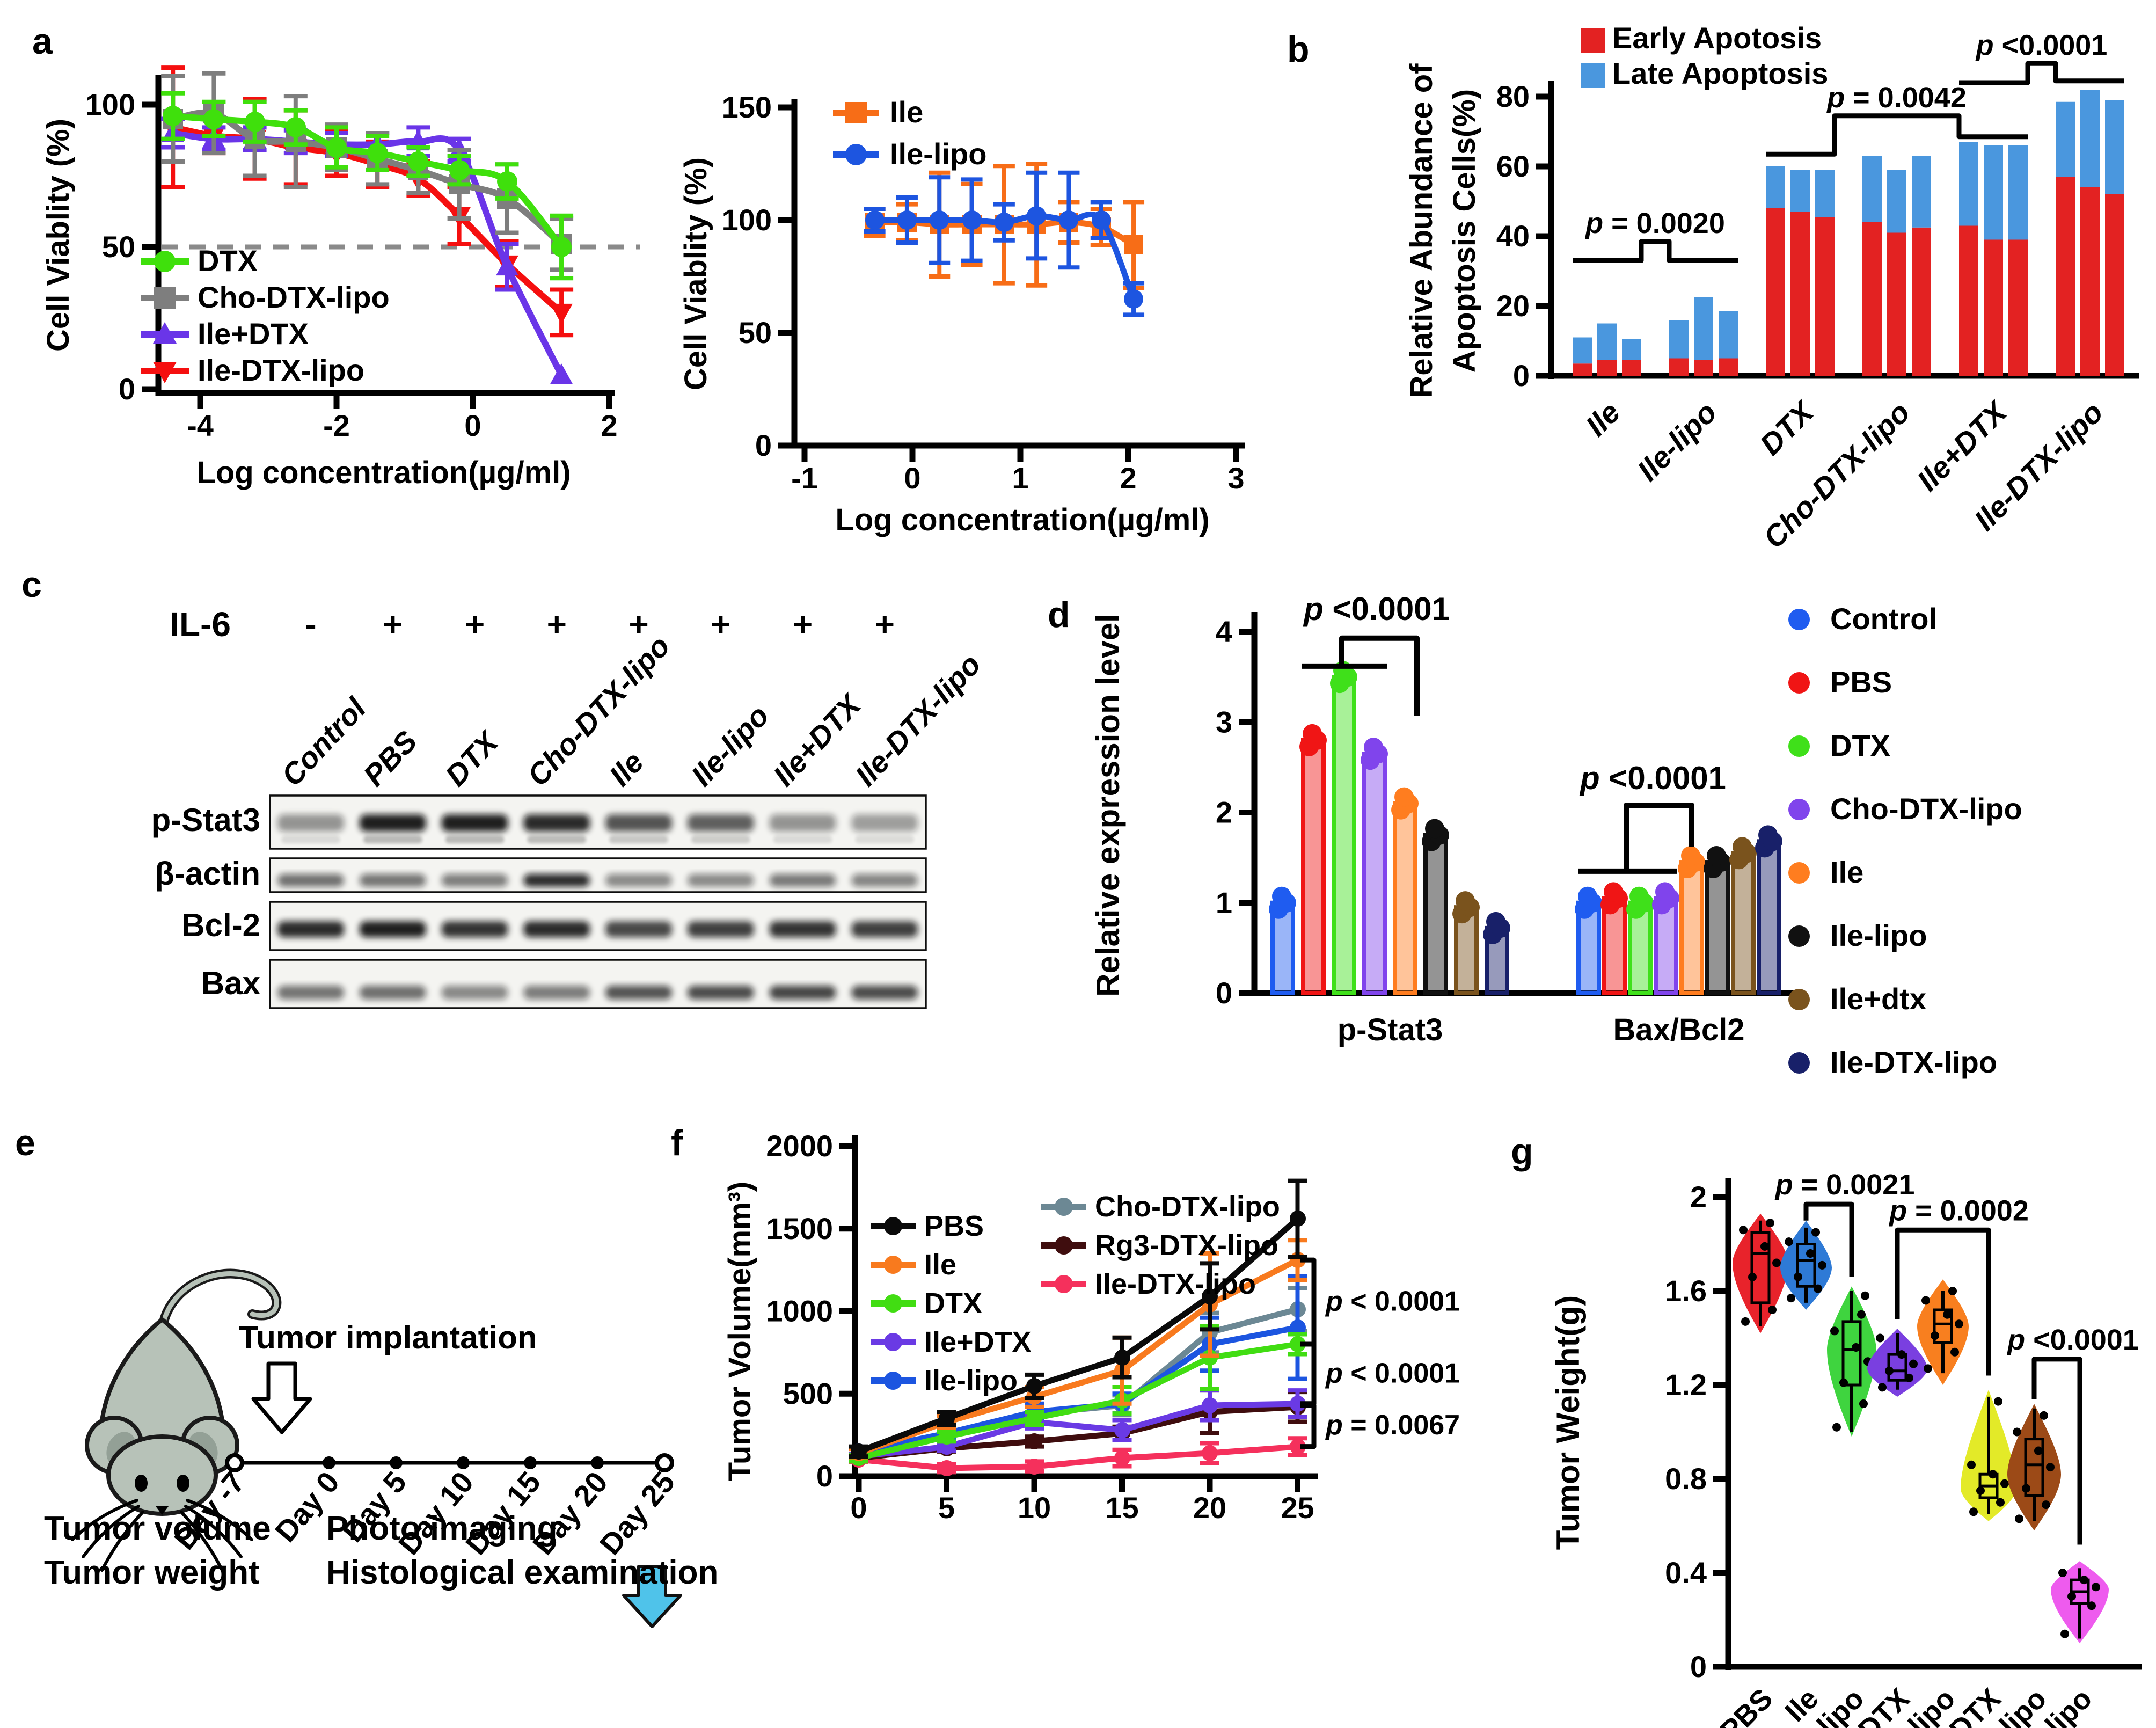 This screenshot has width=2156, height=1728. I want to click on x-tick-label: -1, so click(805, 478).